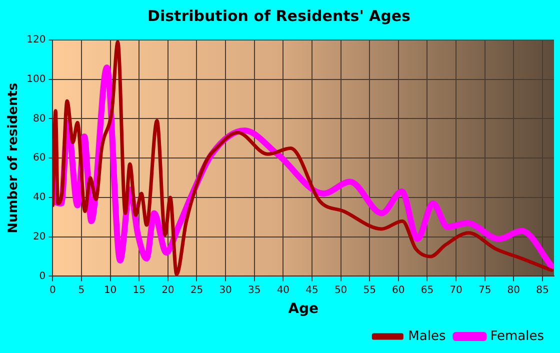  Describe the element at coordinates (39, 198) in the screenshot. I see `y-tick-label: 40` at that location.